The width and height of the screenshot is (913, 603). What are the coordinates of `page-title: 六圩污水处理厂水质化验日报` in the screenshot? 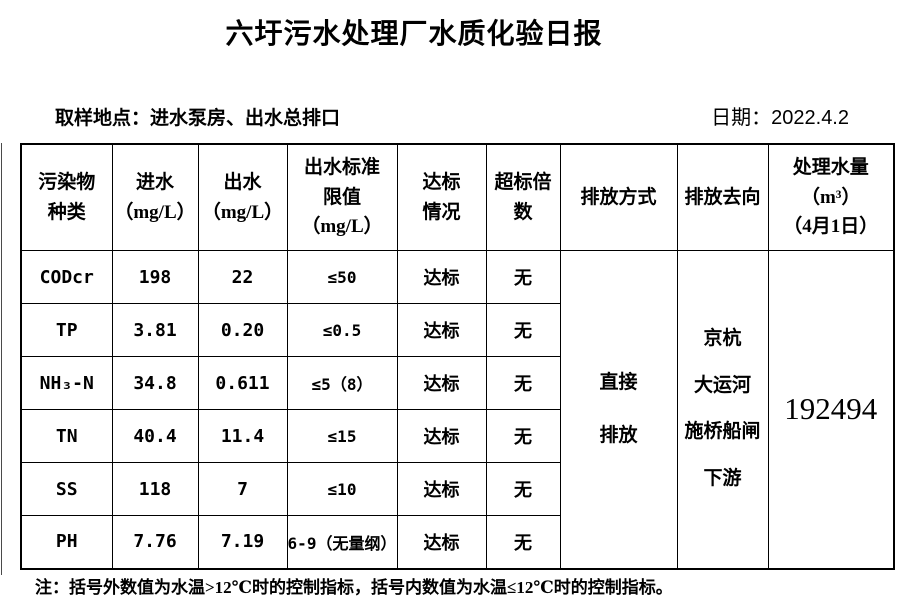 It's located at (414, 34).